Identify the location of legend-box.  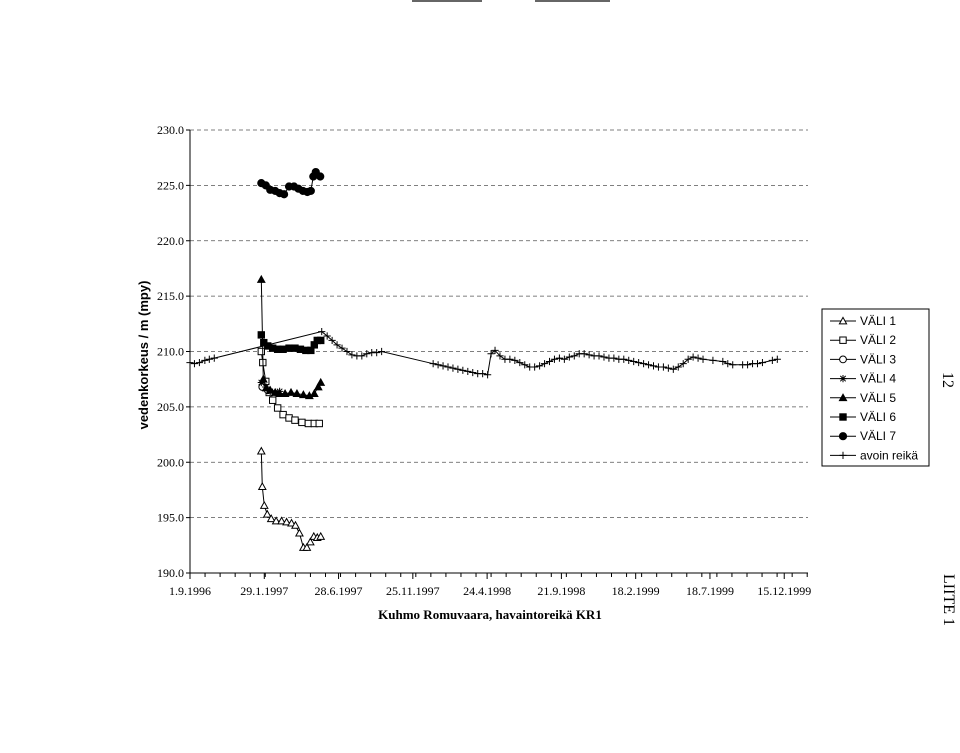
(875, 387).